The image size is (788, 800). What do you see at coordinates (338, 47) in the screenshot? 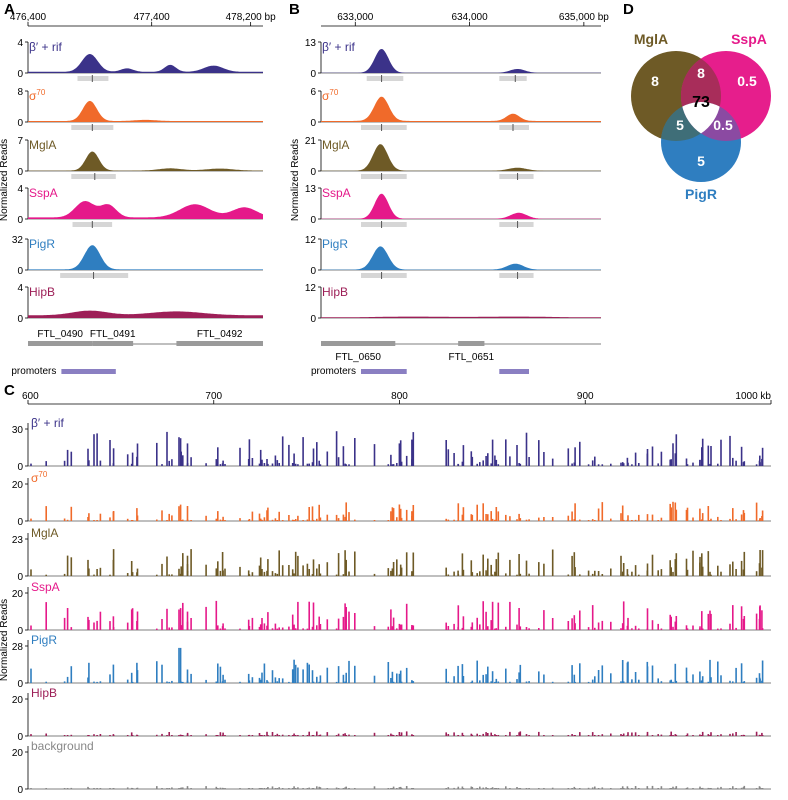
I see `track-label: β′ + rif` at bounding box center [338, 47].